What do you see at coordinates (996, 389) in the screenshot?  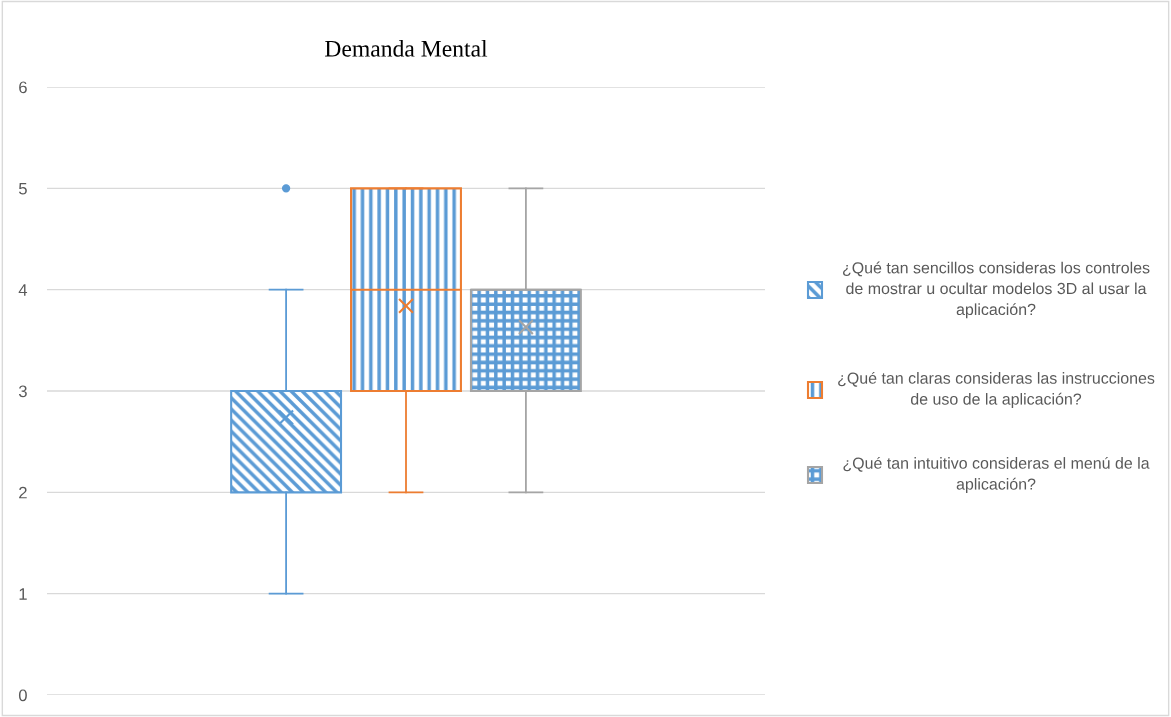 I see `legend-label: ¿Qué tan claras consideras las instrucciones de uso de la aplicación?` at bounding box center [996, 389].